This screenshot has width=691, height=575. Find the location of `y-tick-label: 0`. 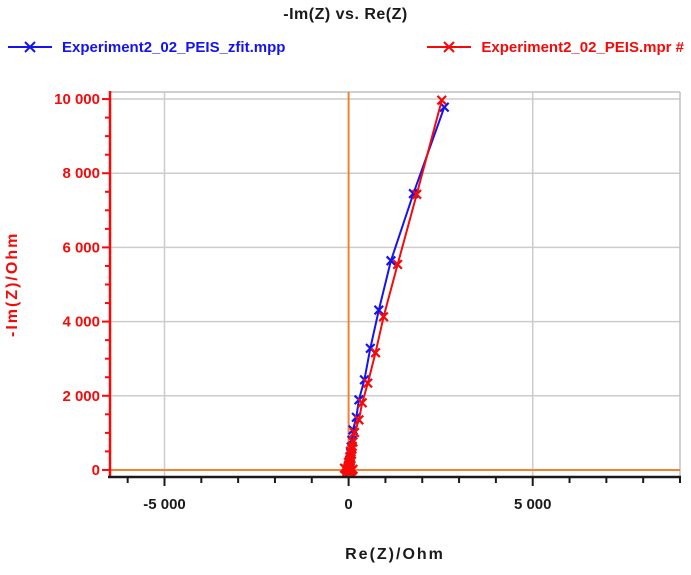

y-tick-label: 0 is located at coordinates (96, 470).